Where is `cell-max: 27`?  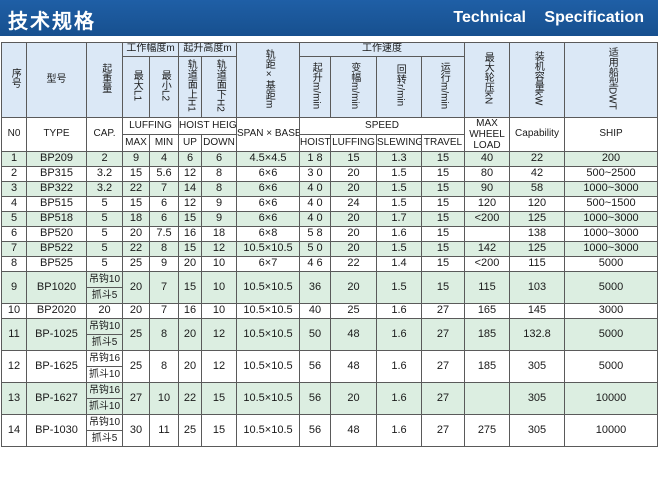 cell-max: 27 is located at coordinates (136, 398).